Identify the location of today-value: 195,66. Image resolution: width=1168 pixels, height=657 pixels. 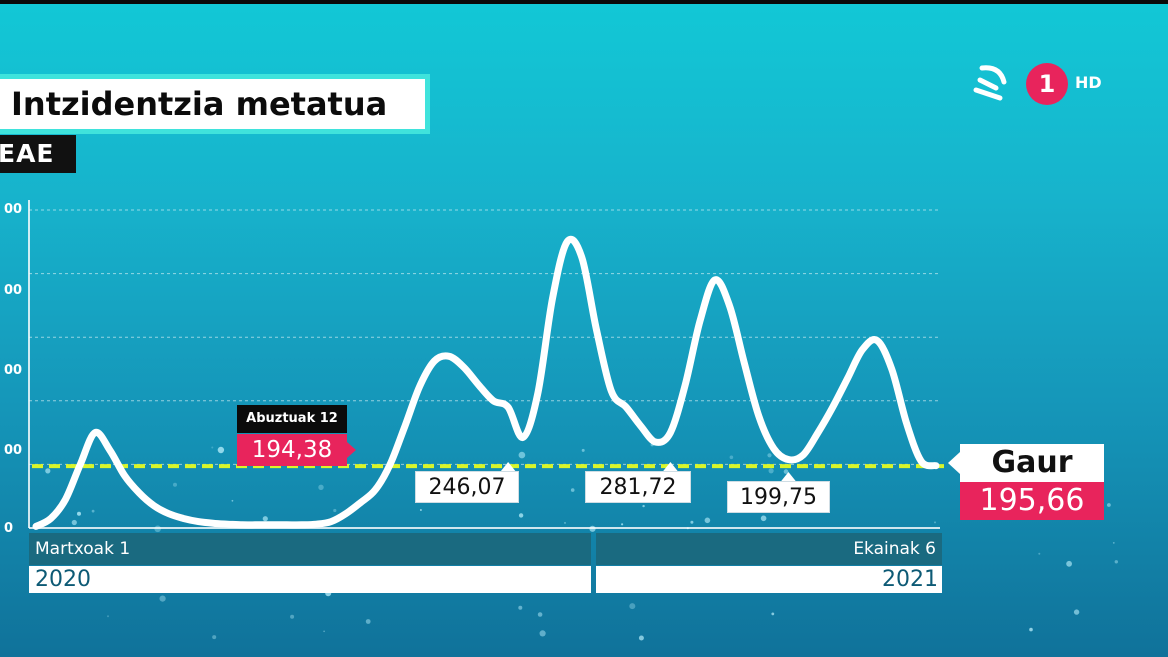
(1032, 501).